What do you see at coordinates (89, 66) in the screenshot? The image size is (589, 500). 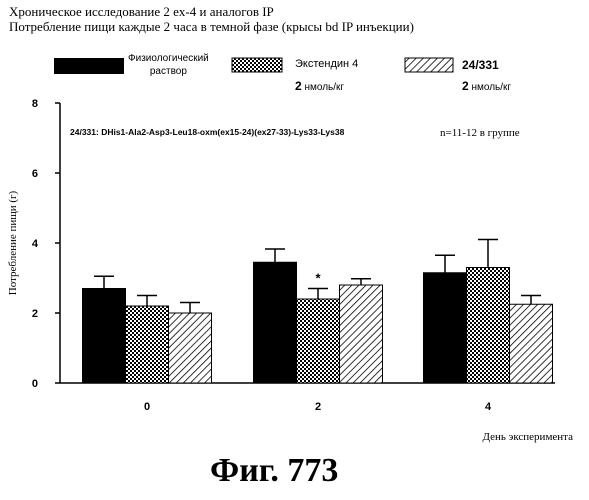 I see `legend-swatch-saline` at bounding box center [89, 66].